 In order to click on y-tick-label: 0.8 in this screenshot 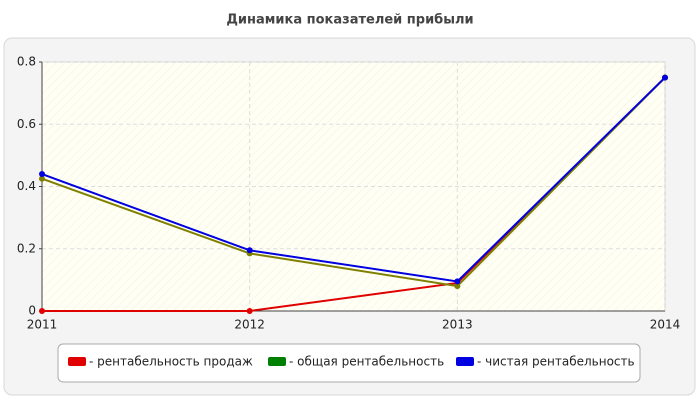, I will do `click(26, 62)`.